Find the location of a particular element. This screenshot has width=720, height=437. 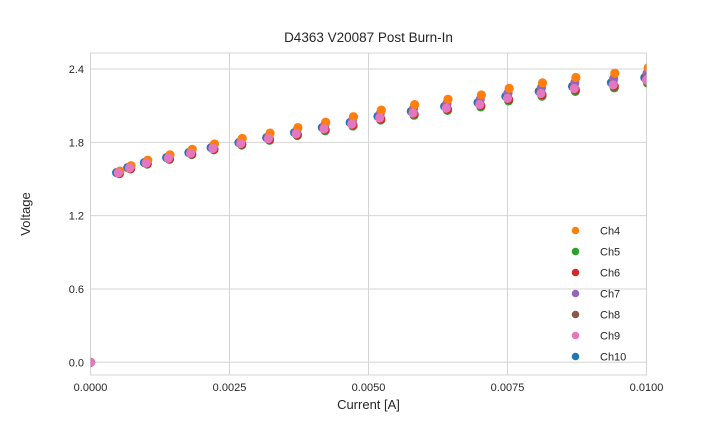

x-tick-label: 0.0075 is located at coordinates (508, 388).